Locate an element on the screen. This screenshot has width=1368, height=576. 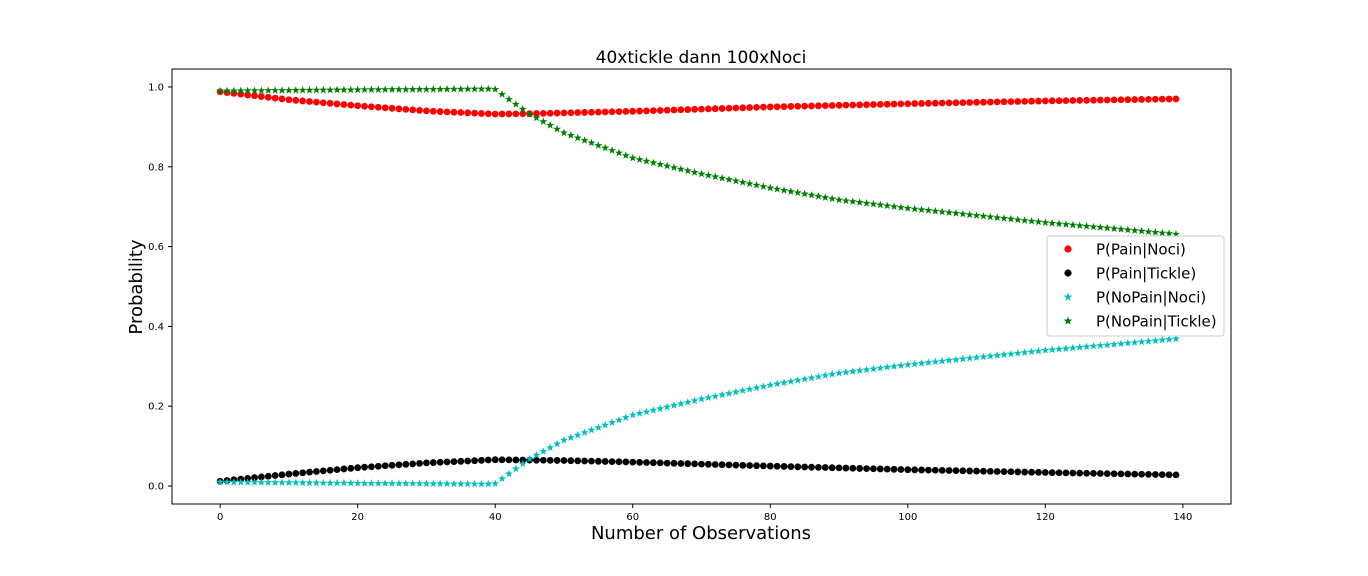
legend-marker is located at coordinates (1068, 273).